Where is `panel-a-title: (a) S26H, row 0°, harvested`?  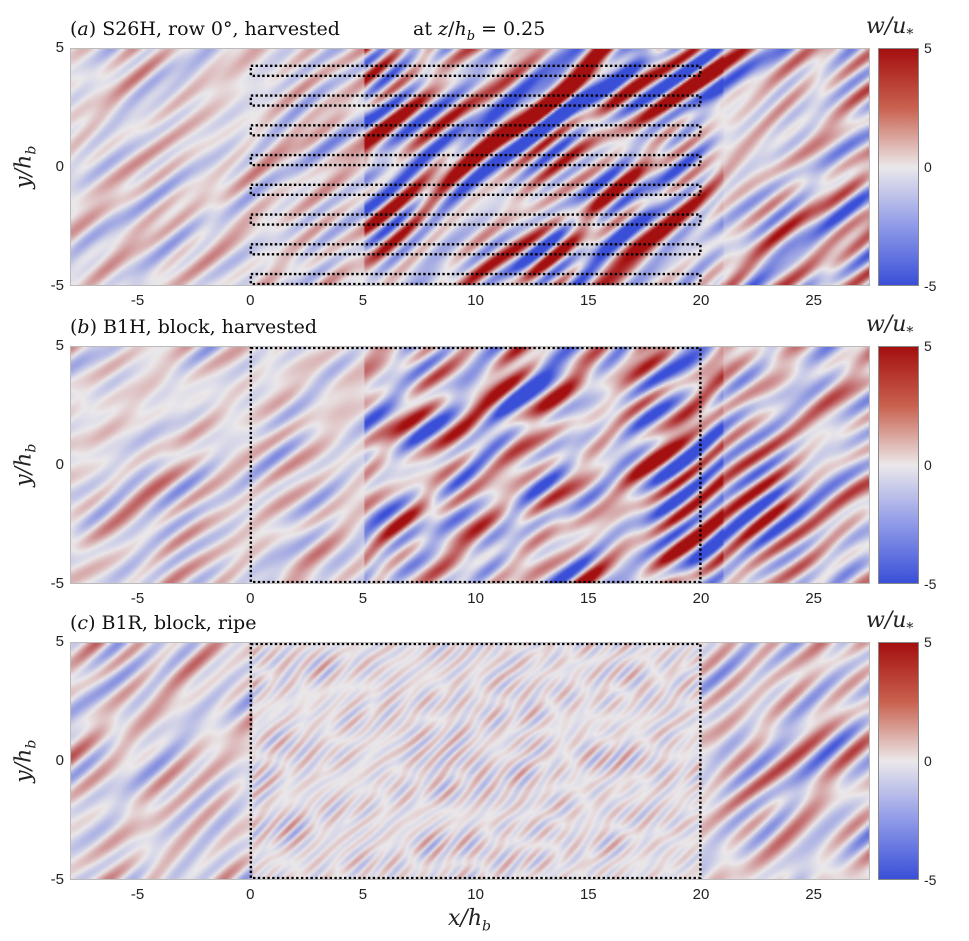
panel-a-title: (a) S26H, row 0°, harvested is located at coordinates (205, 29).